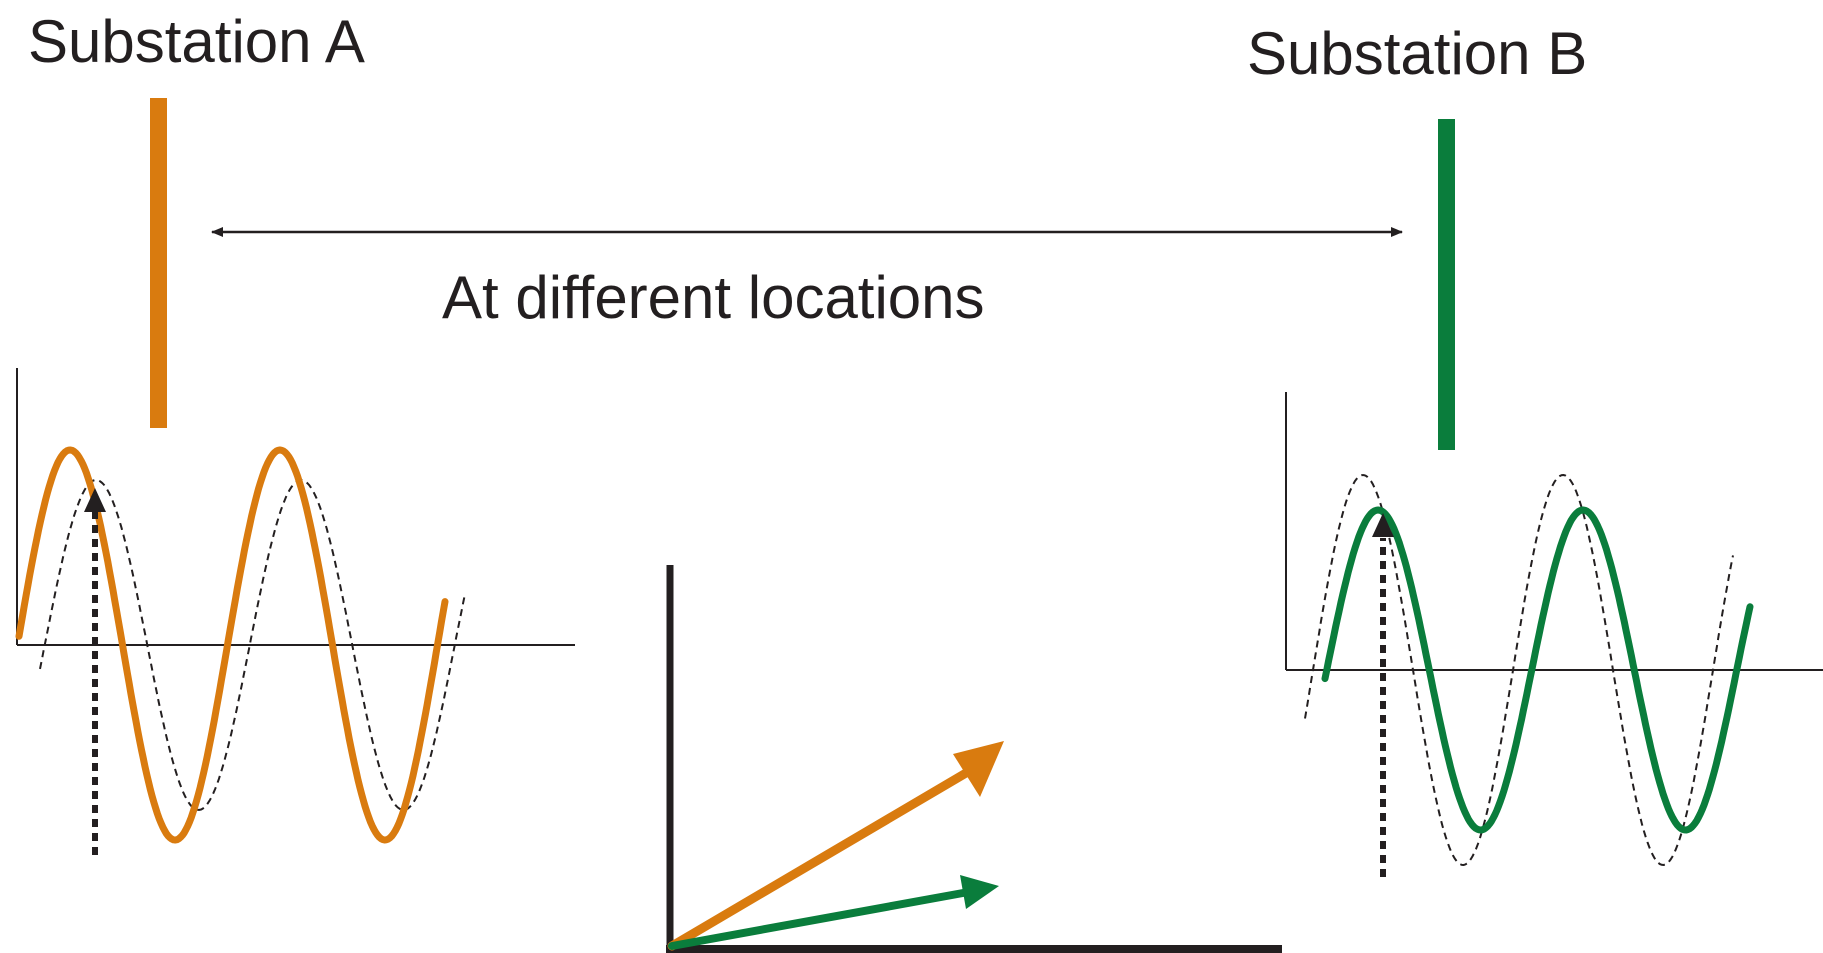 The height and width of the screenshot is (953, 1823). What do you see at coordinates (158, 263) in the screenshot?
I see `substation-a-bar` at bounding box center [158, 263].